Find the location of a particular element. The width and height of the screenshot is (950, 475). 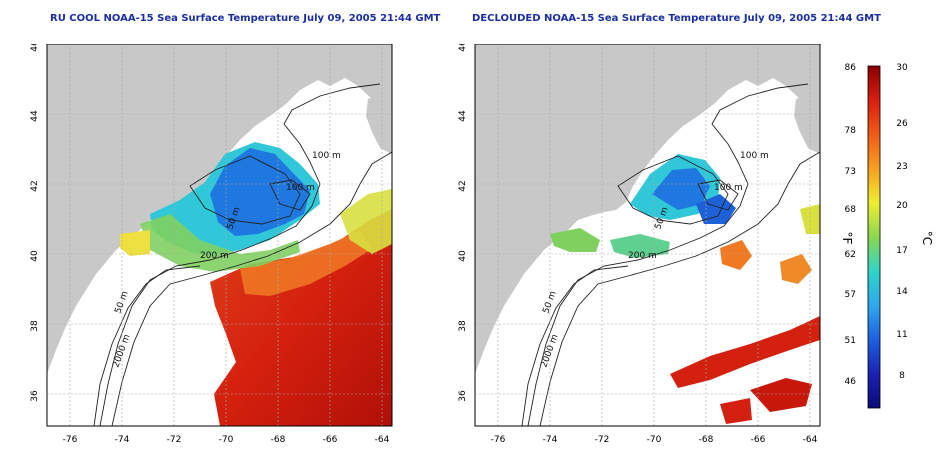

c-tick: 14 is located at coordinates (902, 292).